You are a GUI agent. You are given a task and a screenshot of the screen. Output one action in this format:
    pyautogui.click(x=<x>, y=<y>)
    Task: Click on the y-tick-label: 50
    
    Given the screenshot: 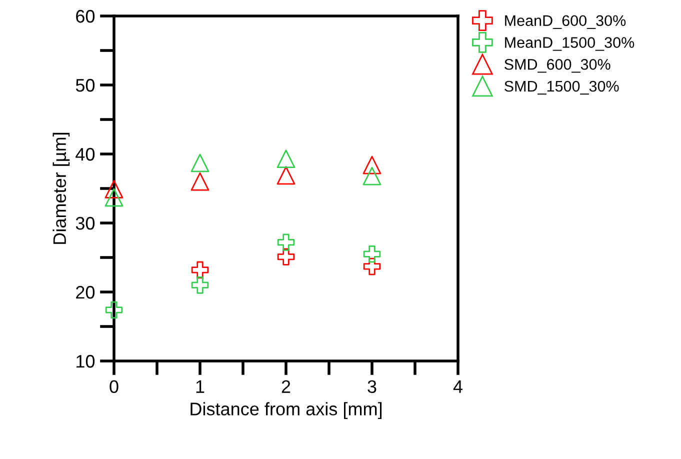 What is the action you would take?
    pyautogui.click(x=85, y=85)
    